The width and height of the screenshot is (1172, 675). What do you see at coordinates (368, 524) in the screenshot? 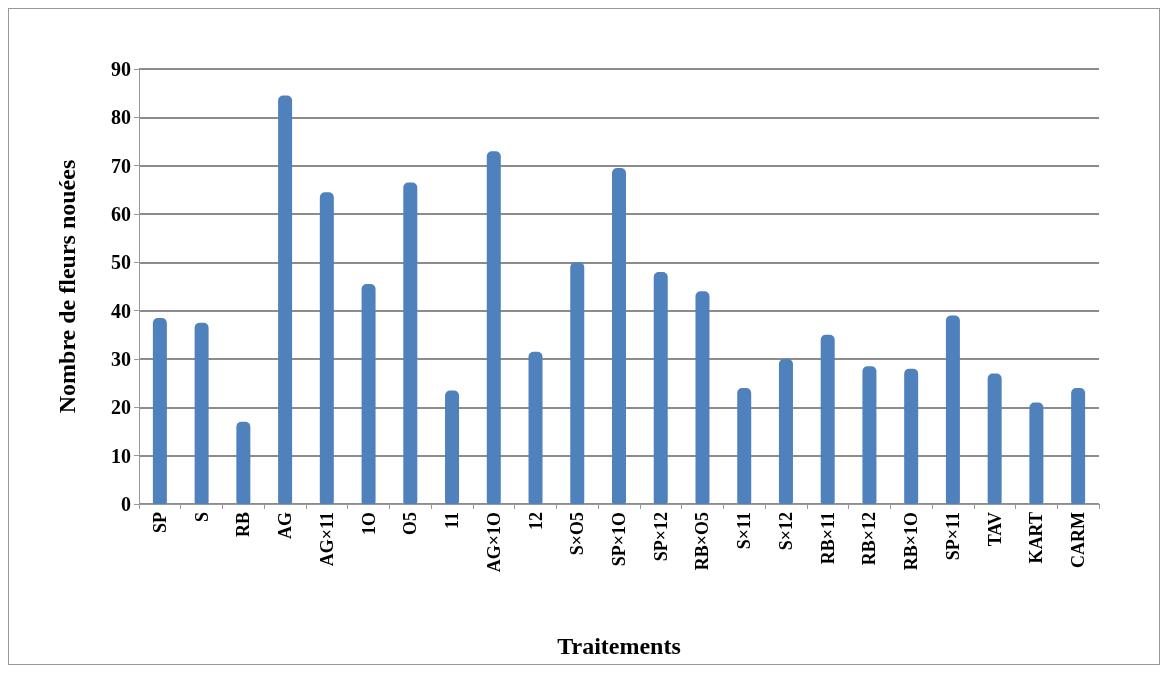
I see `x-tick-label: 1O` at bounding box center [368, 524].